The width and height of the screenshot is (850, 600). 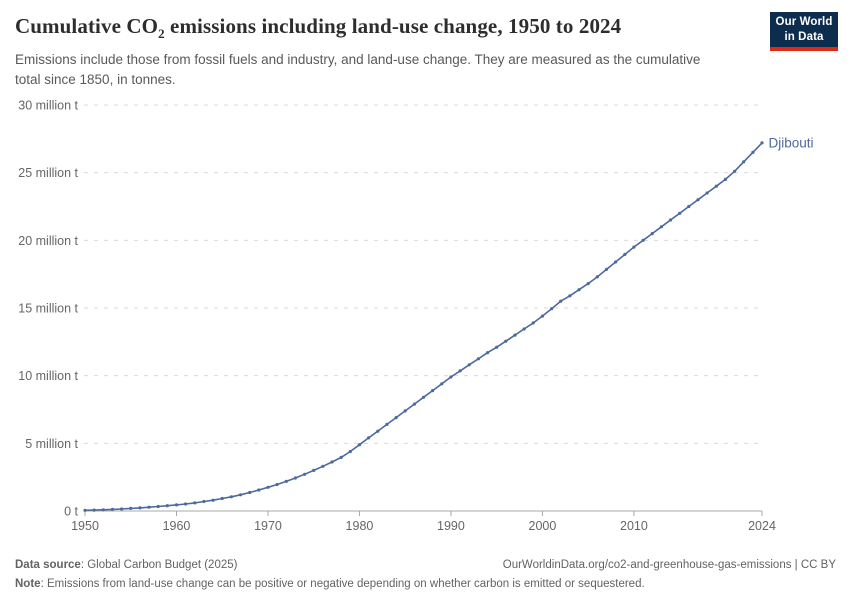 What do you see at coordinates (360, 526) in the screenshot?
I see `x-tick-label: 1980` at bounding box center [360, 526].